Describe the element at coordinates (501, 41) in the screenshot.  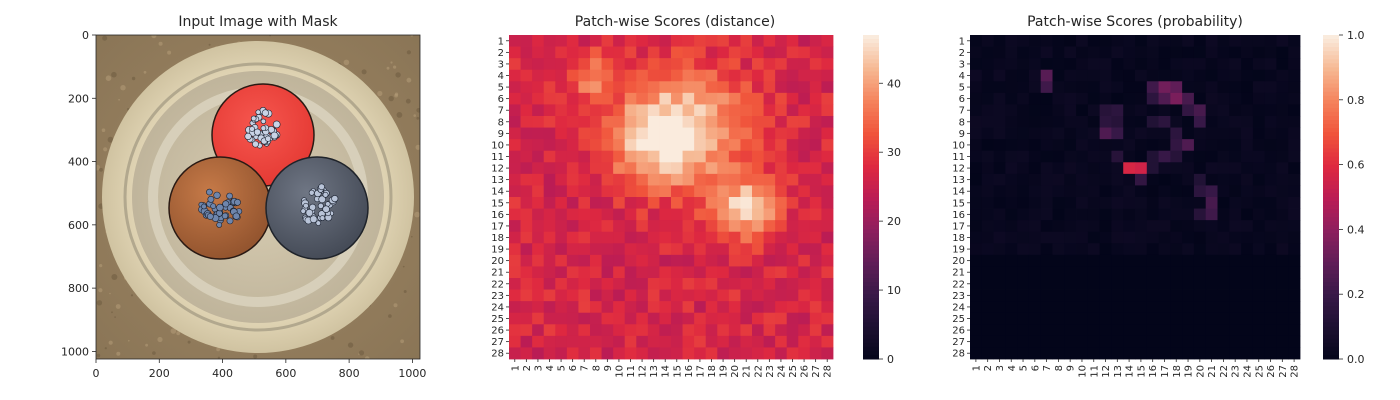
I see `y-tick-label: 1` at that location.